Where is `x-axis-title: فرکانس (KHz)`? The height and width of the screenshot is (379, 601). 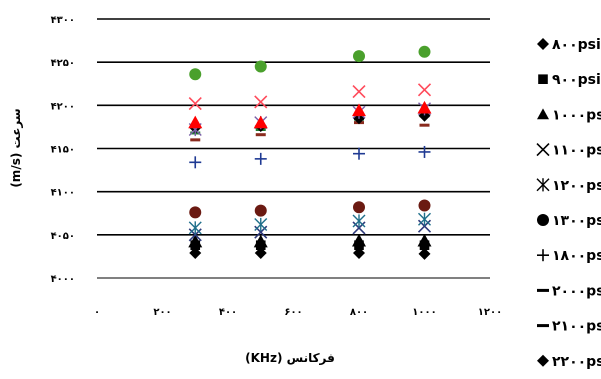
x-axis-title: فرکانس (KHz) is located at coordinates (290, 358).